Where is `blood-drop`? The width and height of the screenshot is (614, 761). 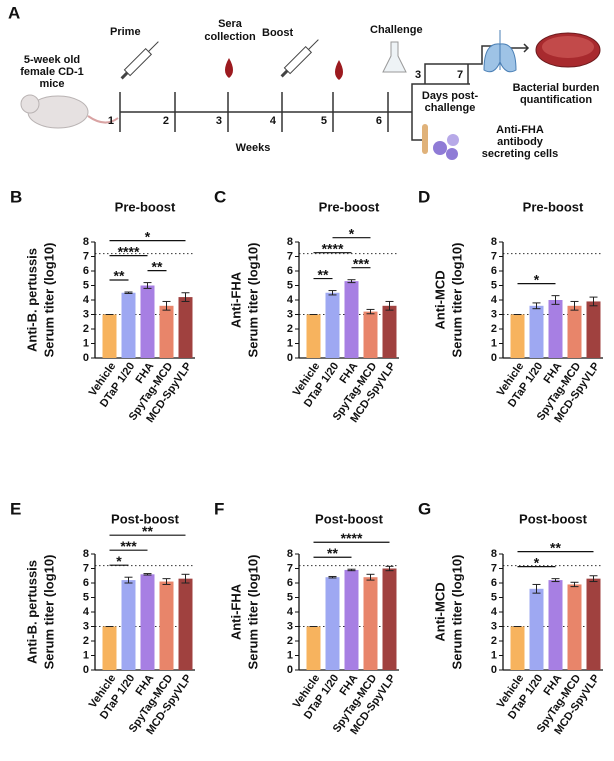 blood-drop is located at coordinates (339, 70).